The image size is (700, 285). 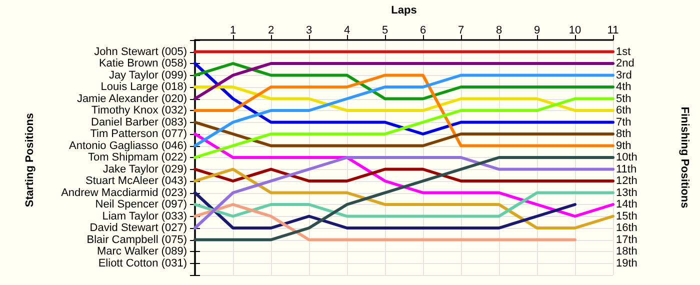 I want to click on y-tick-label: 3rd, so click(x=624, y=75).